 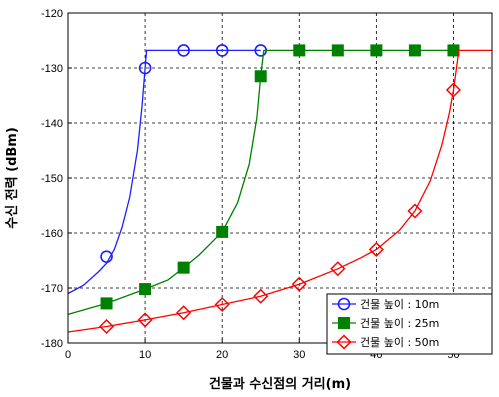 I want to click on legend: 건물 높이 : 10m 건물 높이 : 25m 건물 높이 : 50m, so click(x=409, y=324).